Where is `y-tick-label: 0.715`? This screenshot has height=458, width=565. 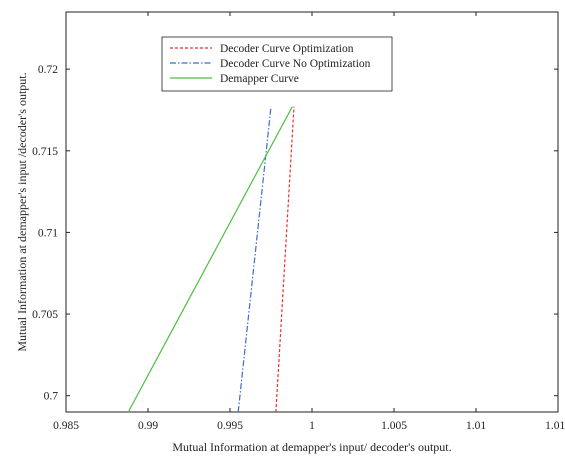
y-tick-label: 0.715 is located at coordinates (45, 152).